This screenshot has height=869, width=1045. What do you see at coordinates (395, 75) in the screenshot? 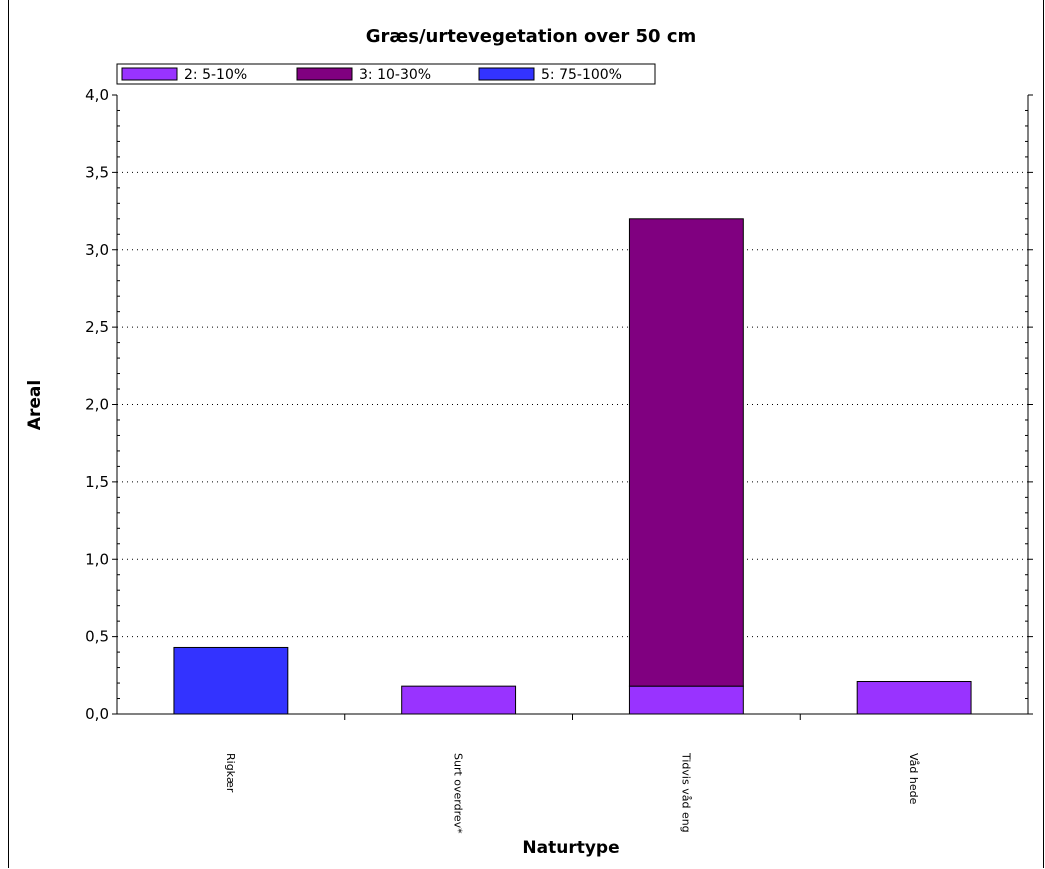
I see `legend-label: 3: 10-30%` at bounding box center [395, 75].